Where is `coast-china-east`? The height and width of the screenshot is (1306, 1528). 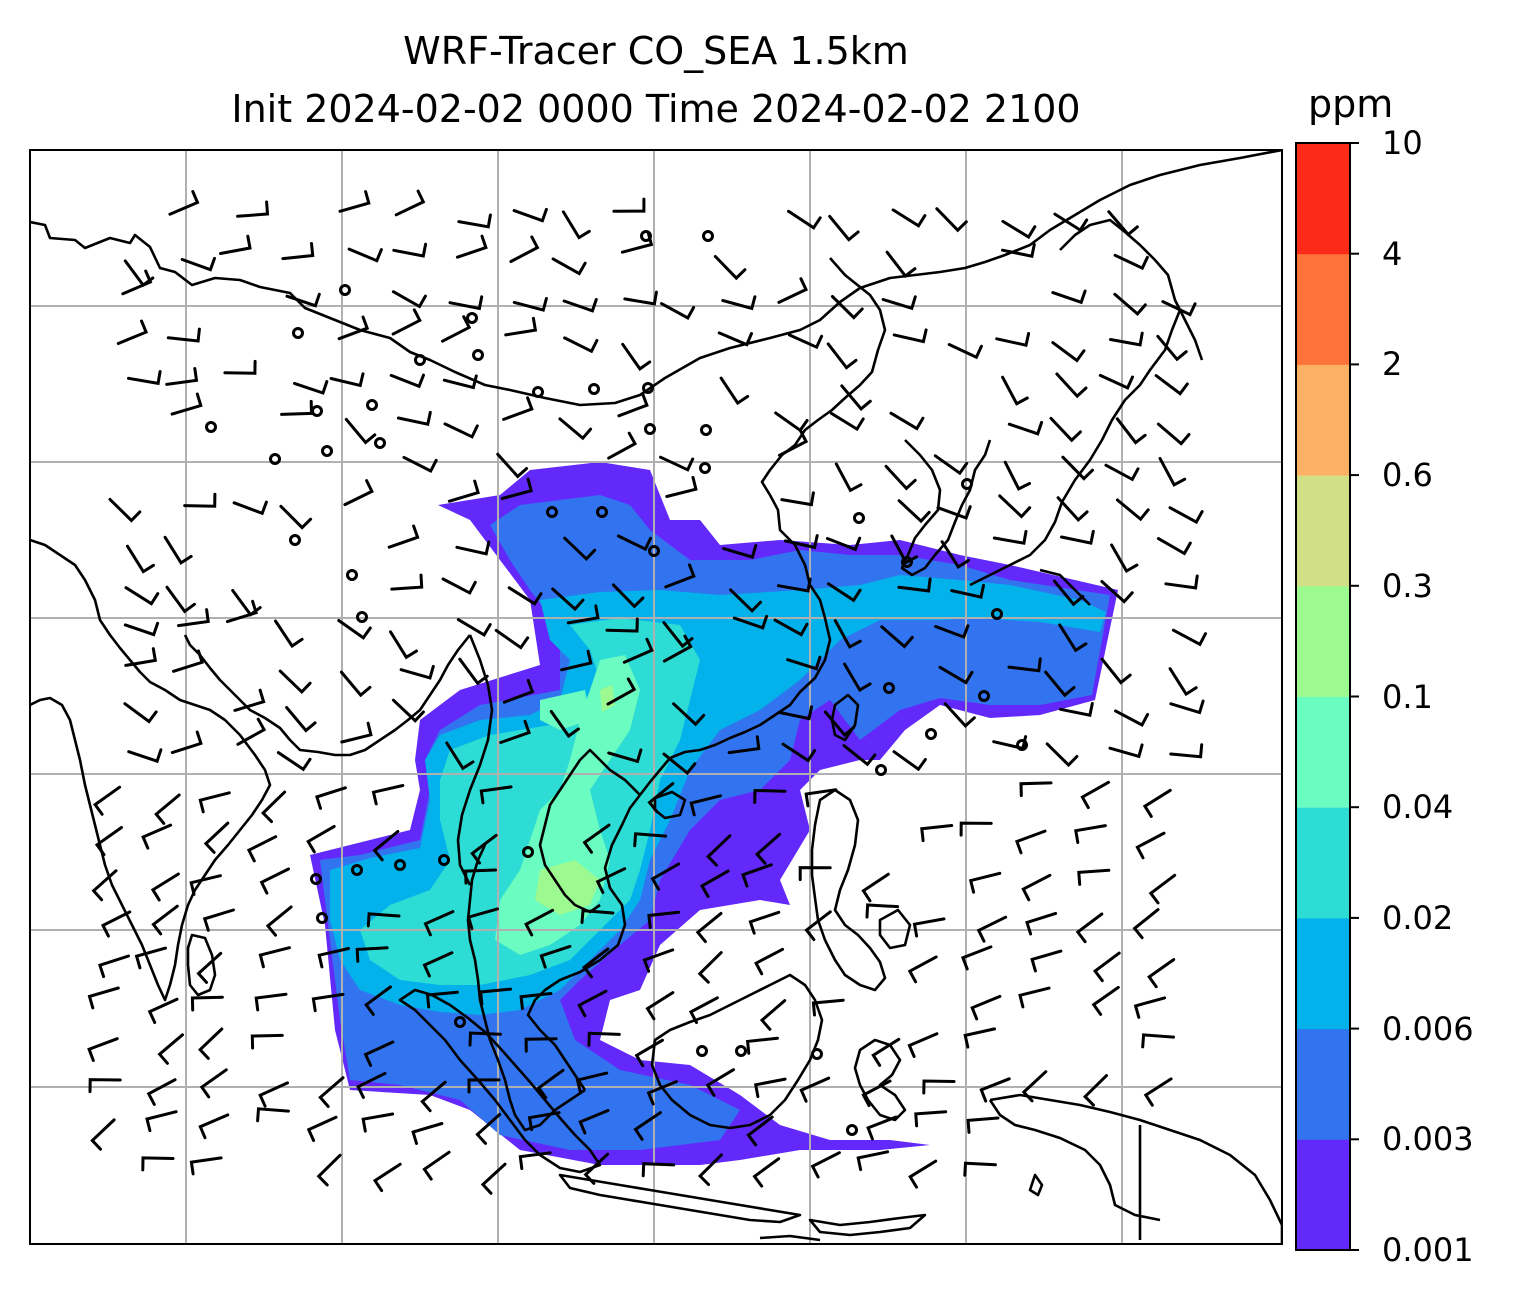 coast-china-east is located at coordinates (762, 526).